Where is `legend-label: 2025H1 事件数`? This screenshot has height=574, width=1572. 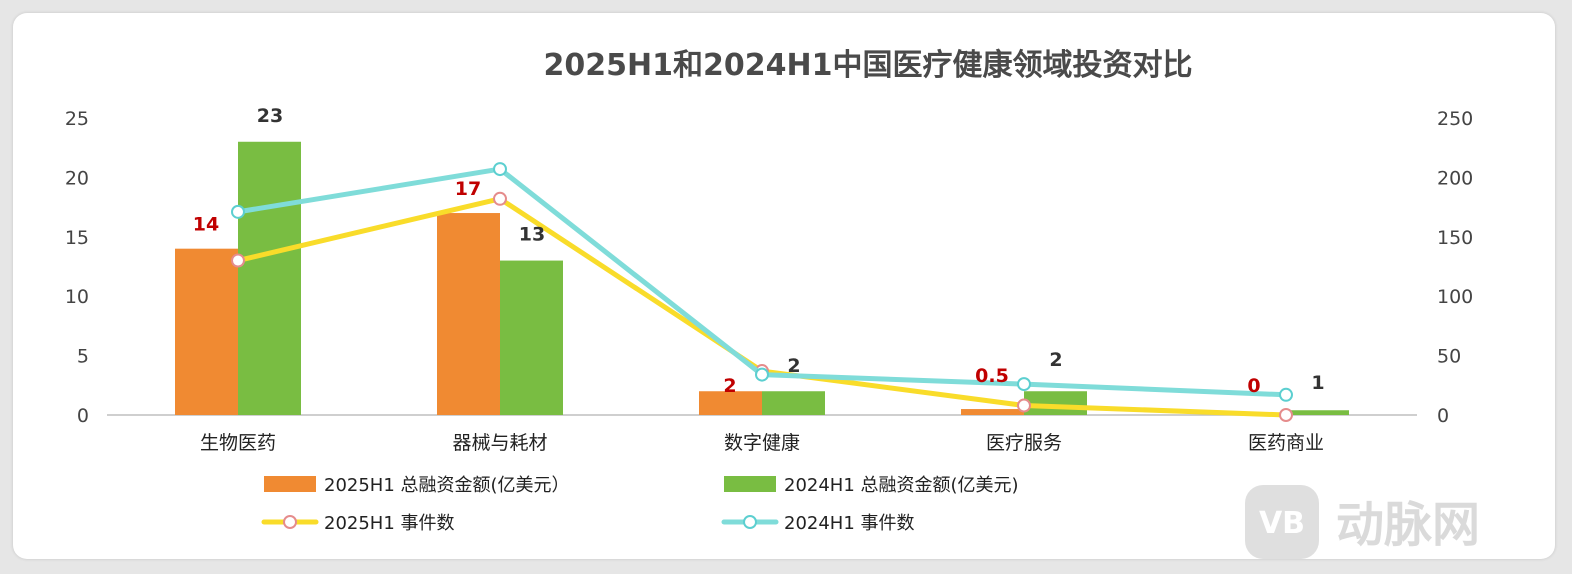
legend-label: 2025H1 事件数 is located at coordinates (389, 523).